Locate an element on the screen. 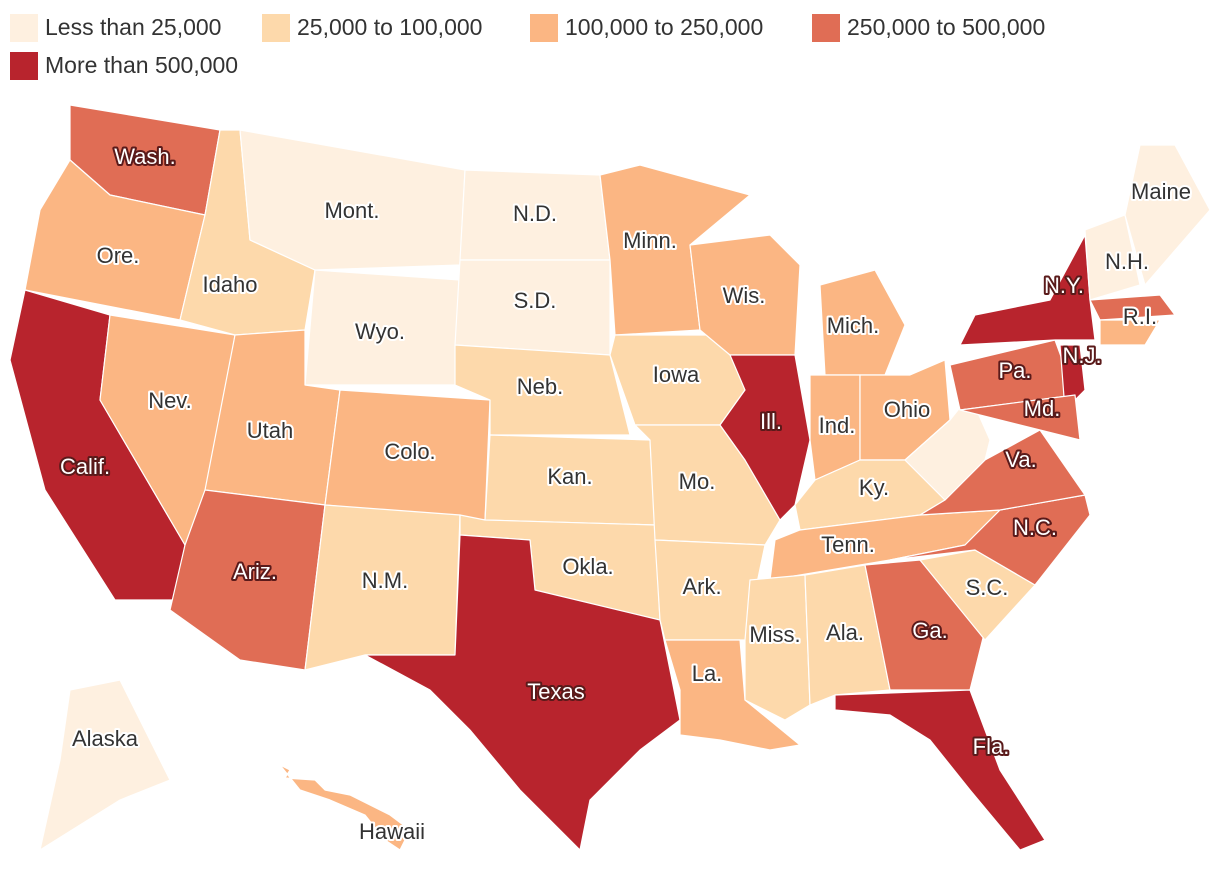  legend-label: 100,000 to 250,000 is located at coordinates (664, 27).